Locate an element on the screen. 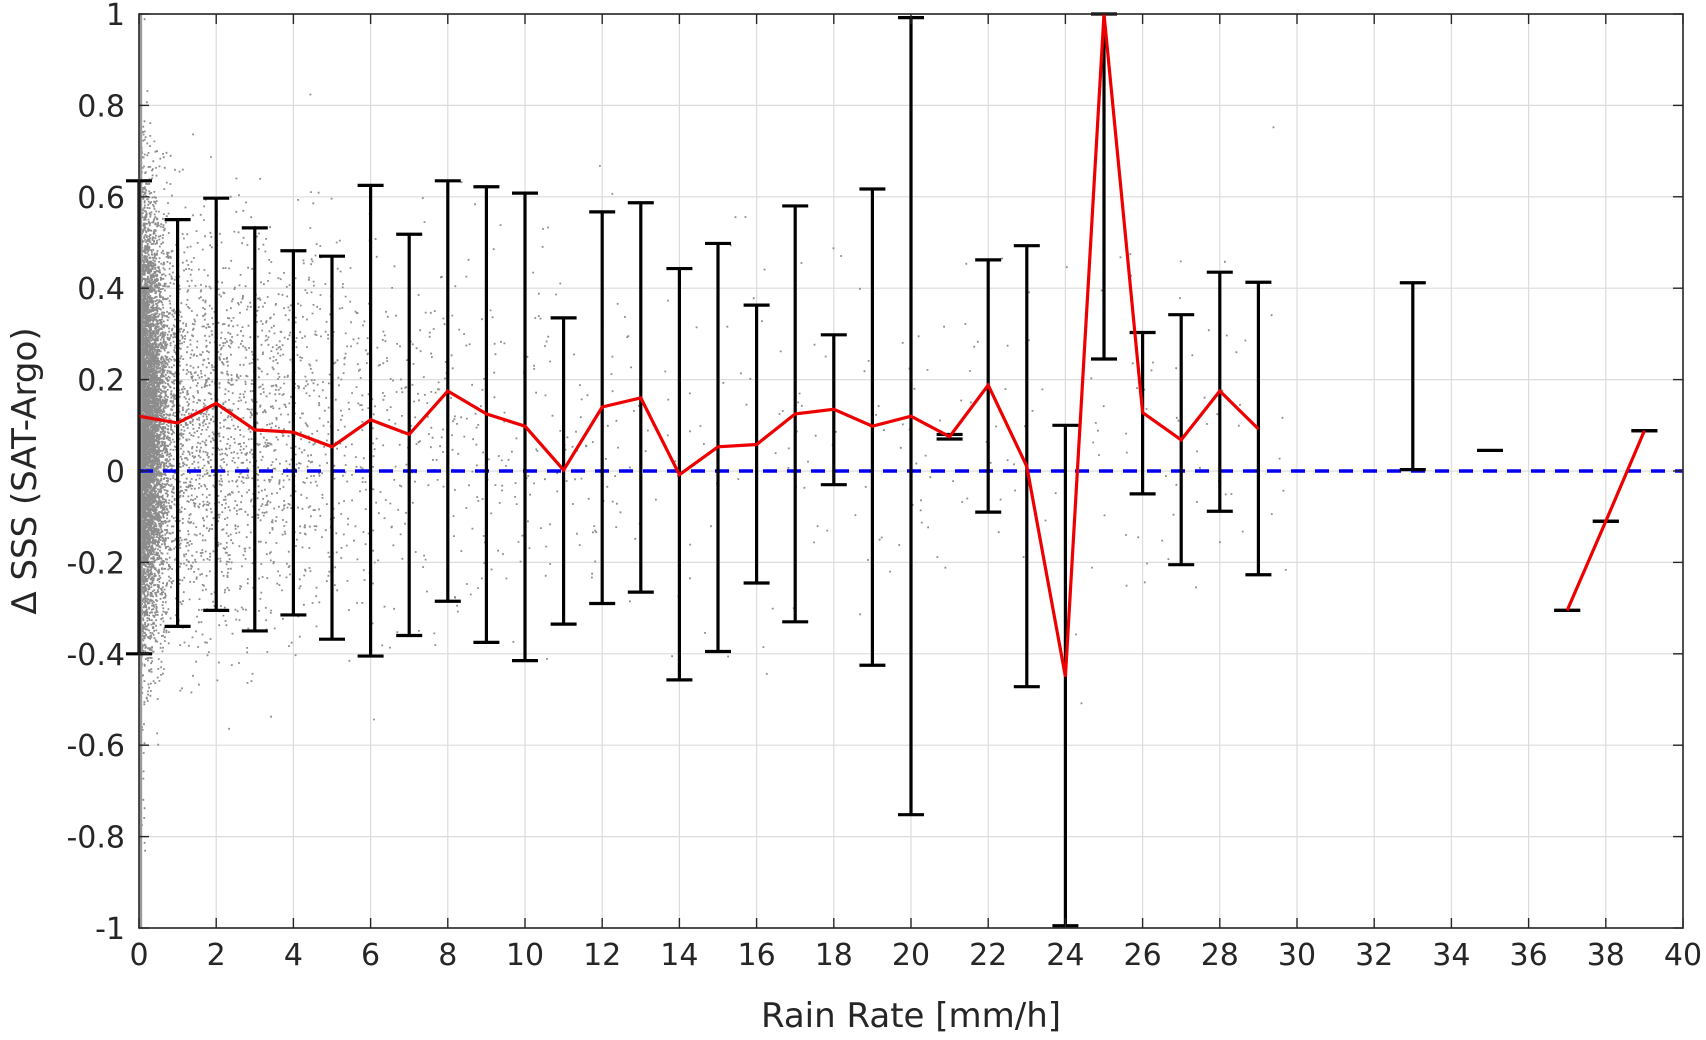 This screenshot has width=1706, height=1040. y-tick-label: 0.4 is located at coordinates (101, 289).